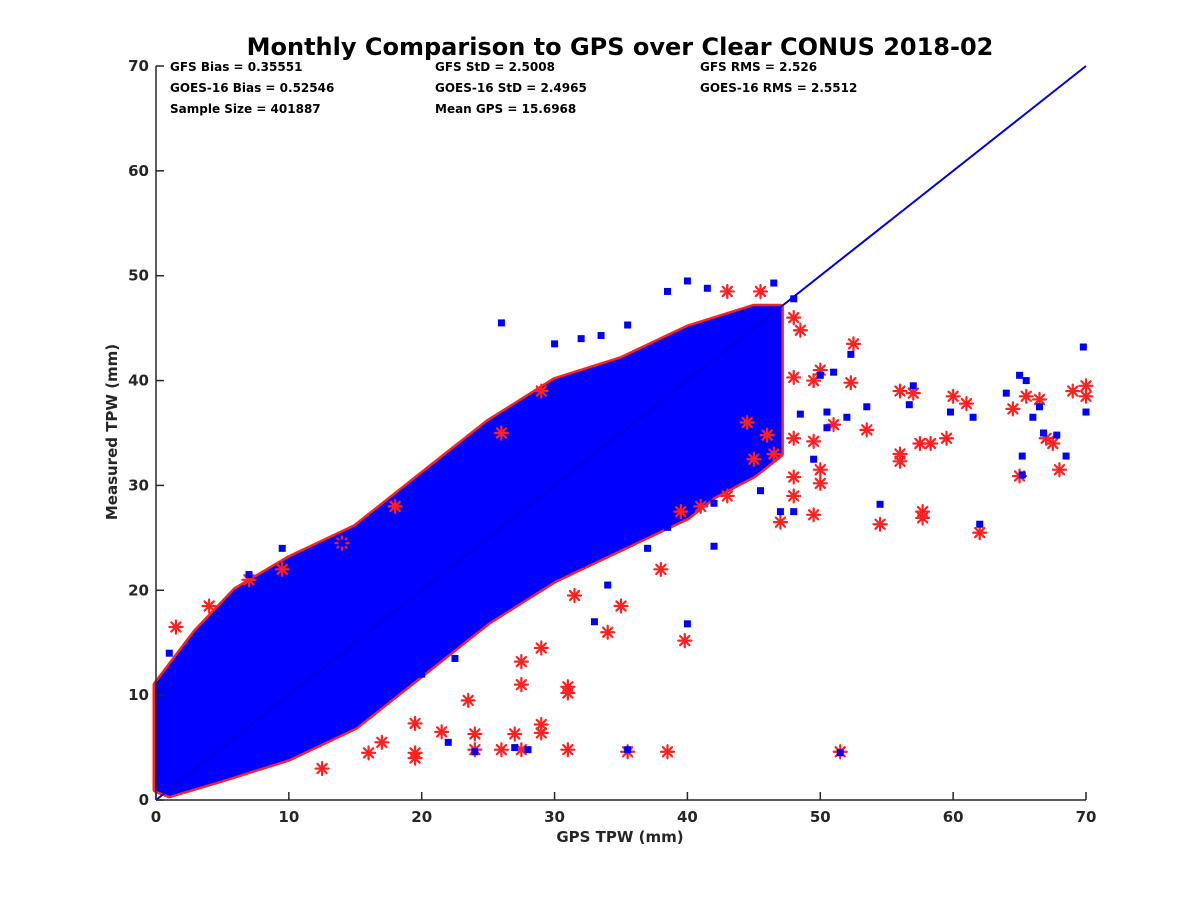 Image resolution: width=1200 pixels, height=900 pixels. What do you see at coordinates (138, 171) in the screenshot?
I see `y-tick-label: 60` at bounding box center [138, 171].